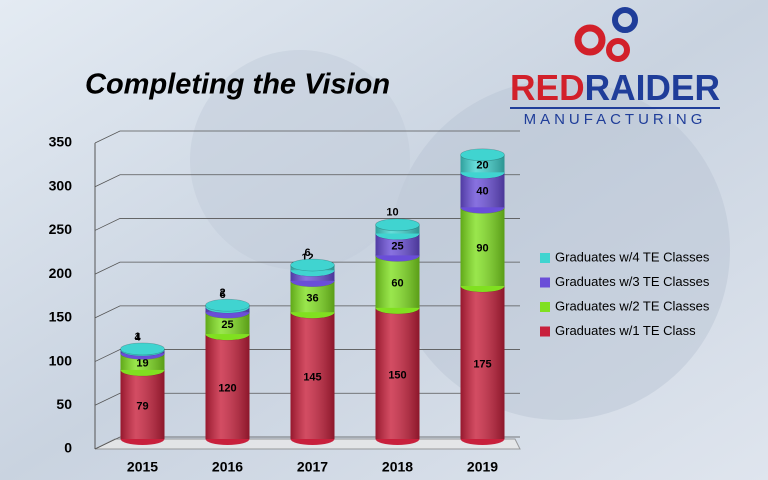 This screenshot has height=480, width=768. Describe the element at coordinates (625, 330) in the screenshot. I see `legend-label: Graduates w/1 TE Class` at that location.